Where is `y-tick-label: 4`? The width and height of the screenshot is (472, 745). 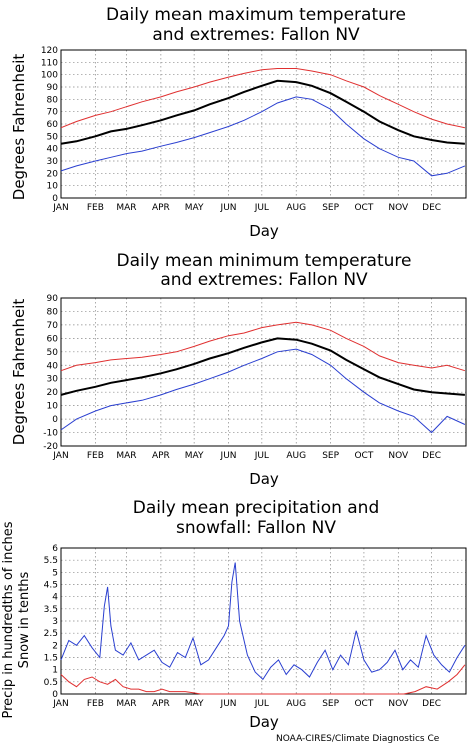
y-tick-label: 4 is located at coordinates (55, 598).